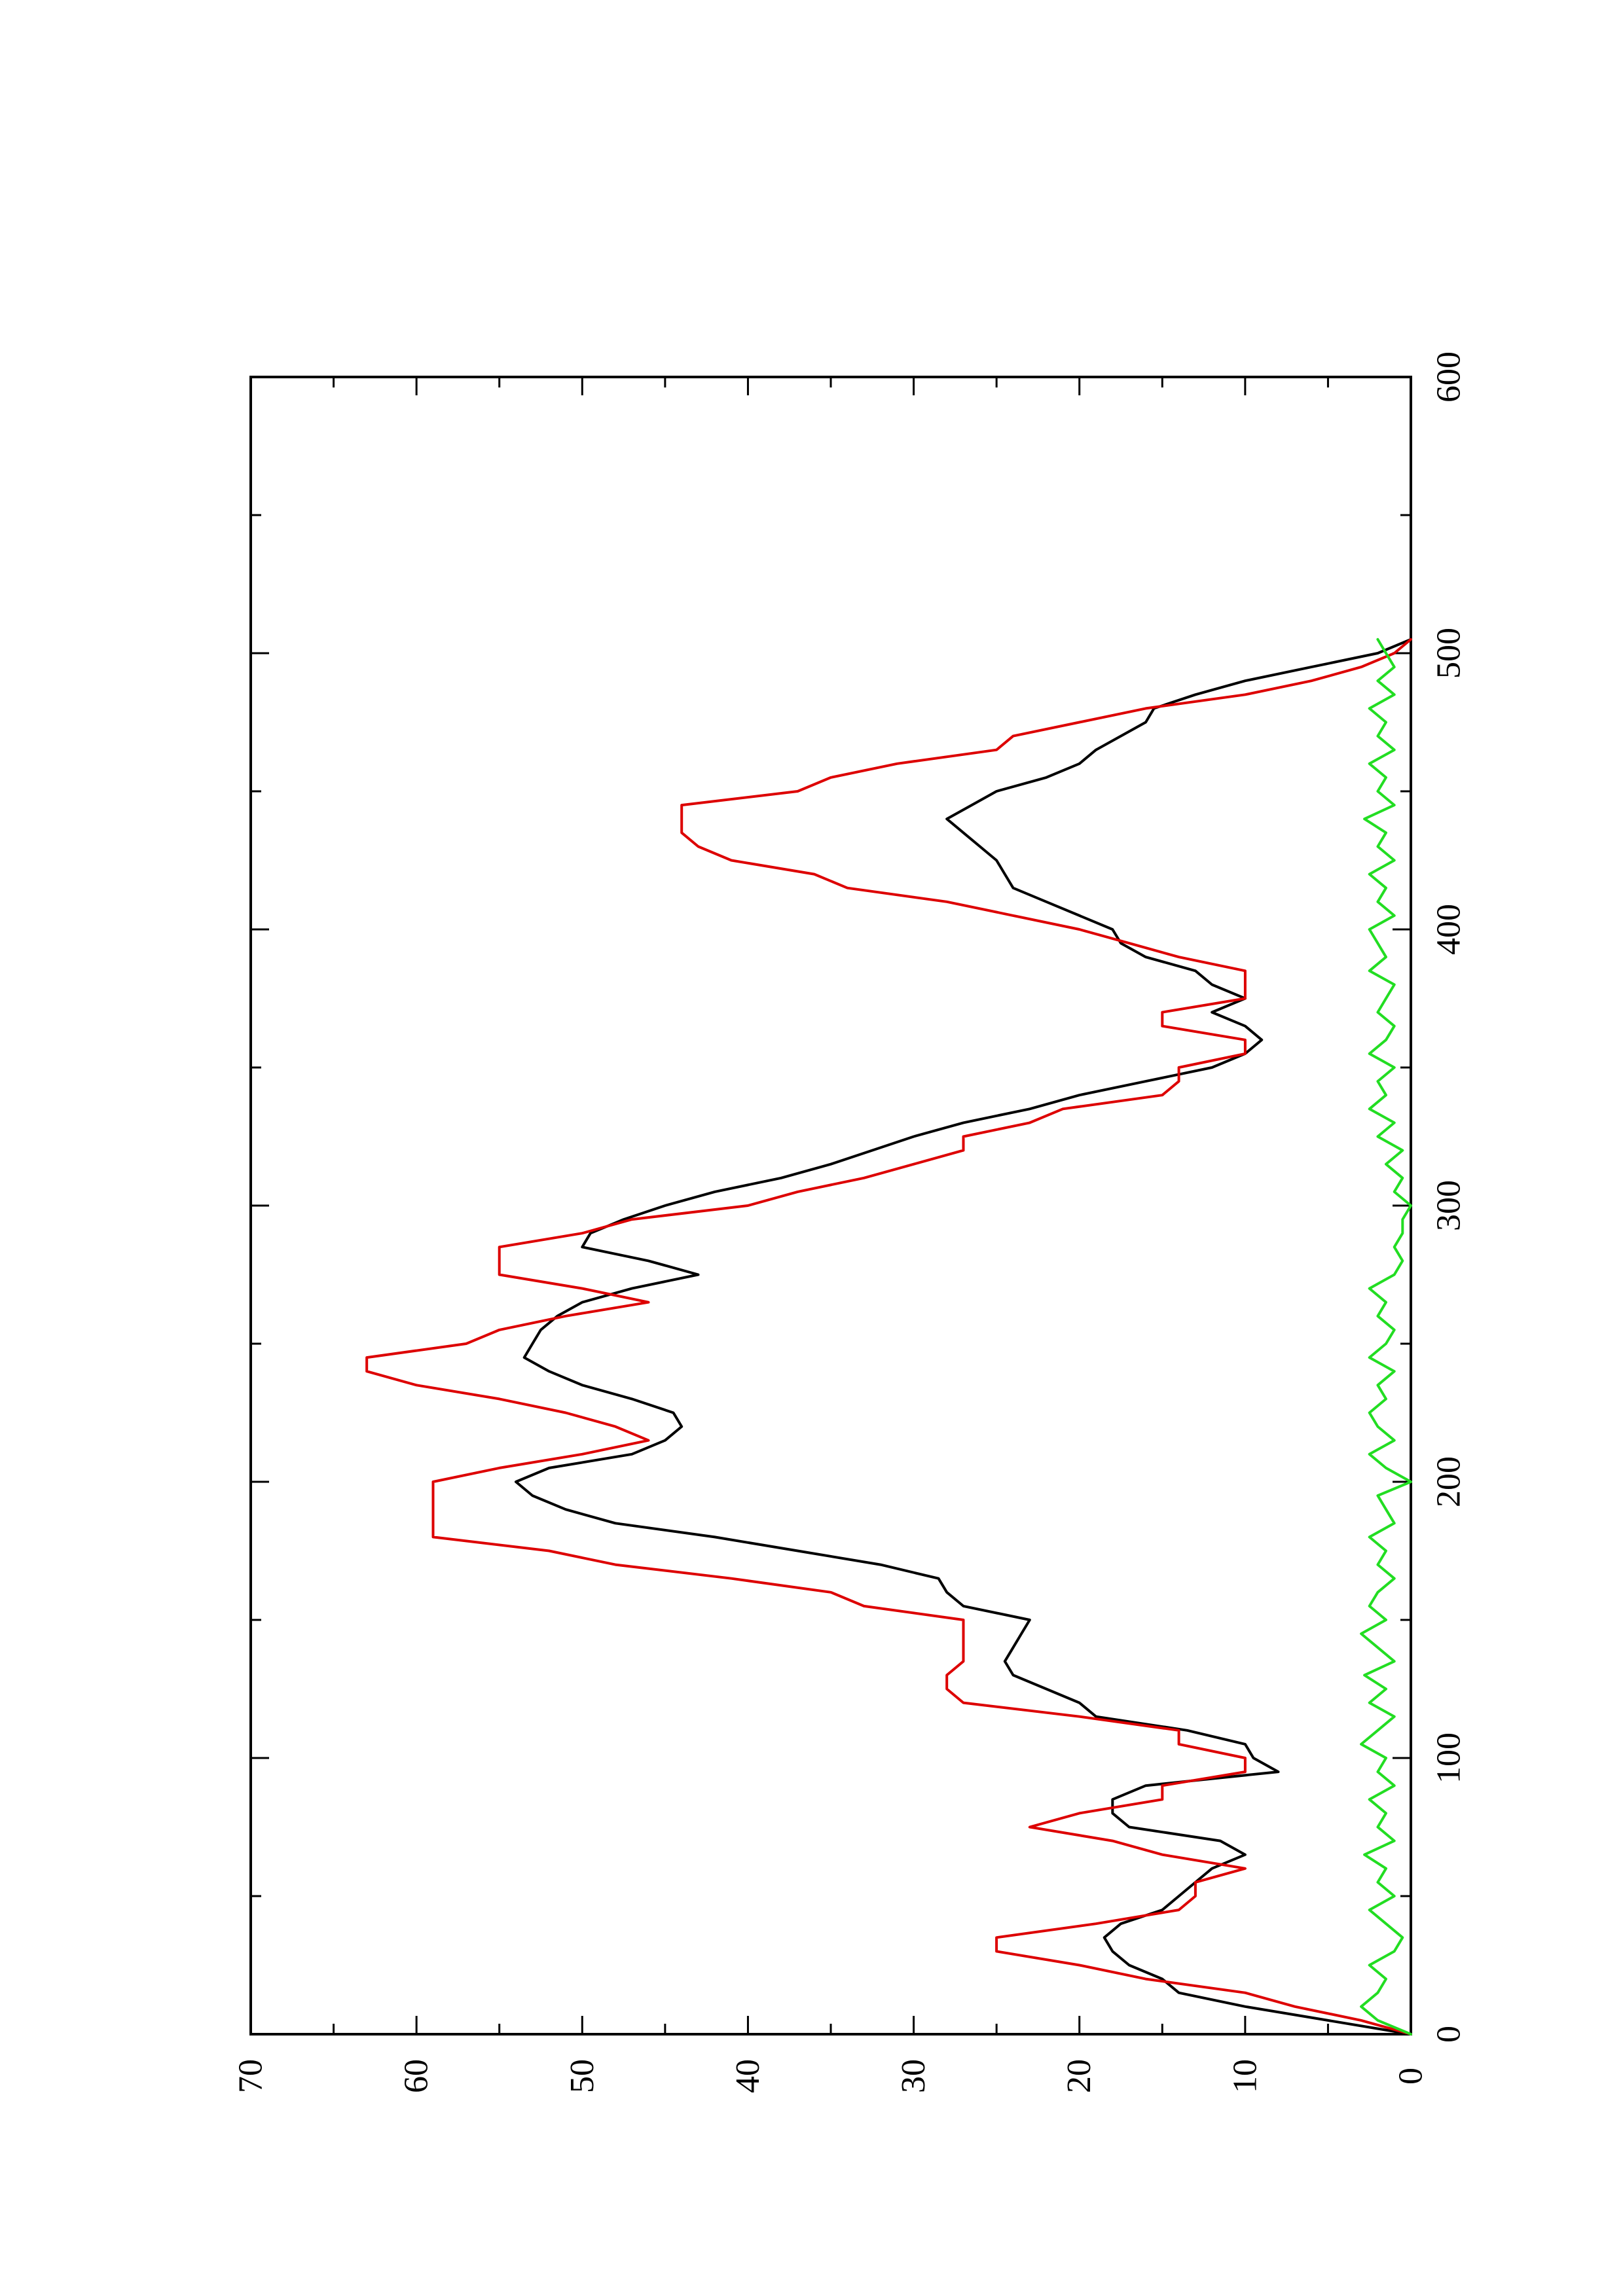  Describe the element at coordinates (1449, 2034) in the screenshot. I see `x-tick-label: 0` at that location.